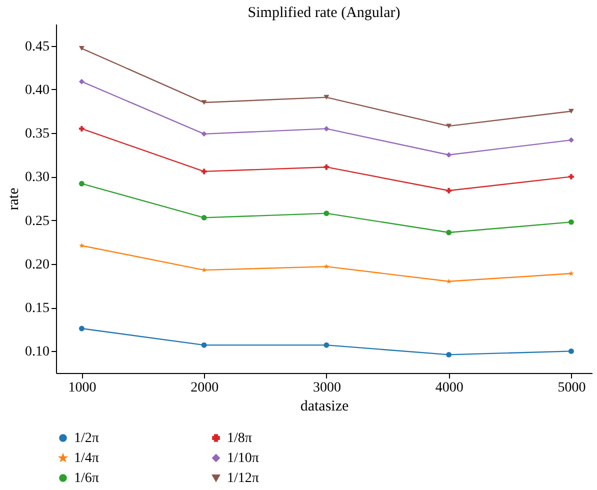 Image resolution: width=597 pixels, height=490 pixels. I want to click on legend-label: 1/12π, so click(243, 478).